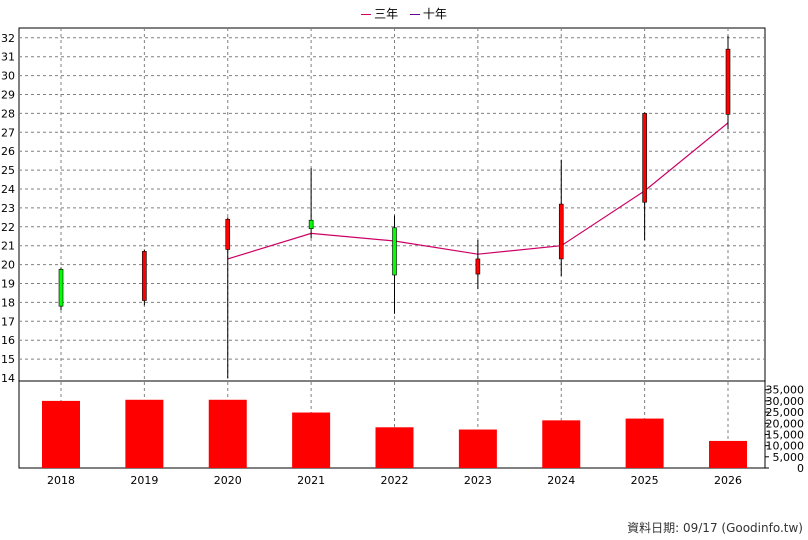 Image resolution: width=808 pixels, height=540 pixels. Describe the element at coordinates (8, 246) in the screenshot. I see `price-tick-label: 21` at that location.